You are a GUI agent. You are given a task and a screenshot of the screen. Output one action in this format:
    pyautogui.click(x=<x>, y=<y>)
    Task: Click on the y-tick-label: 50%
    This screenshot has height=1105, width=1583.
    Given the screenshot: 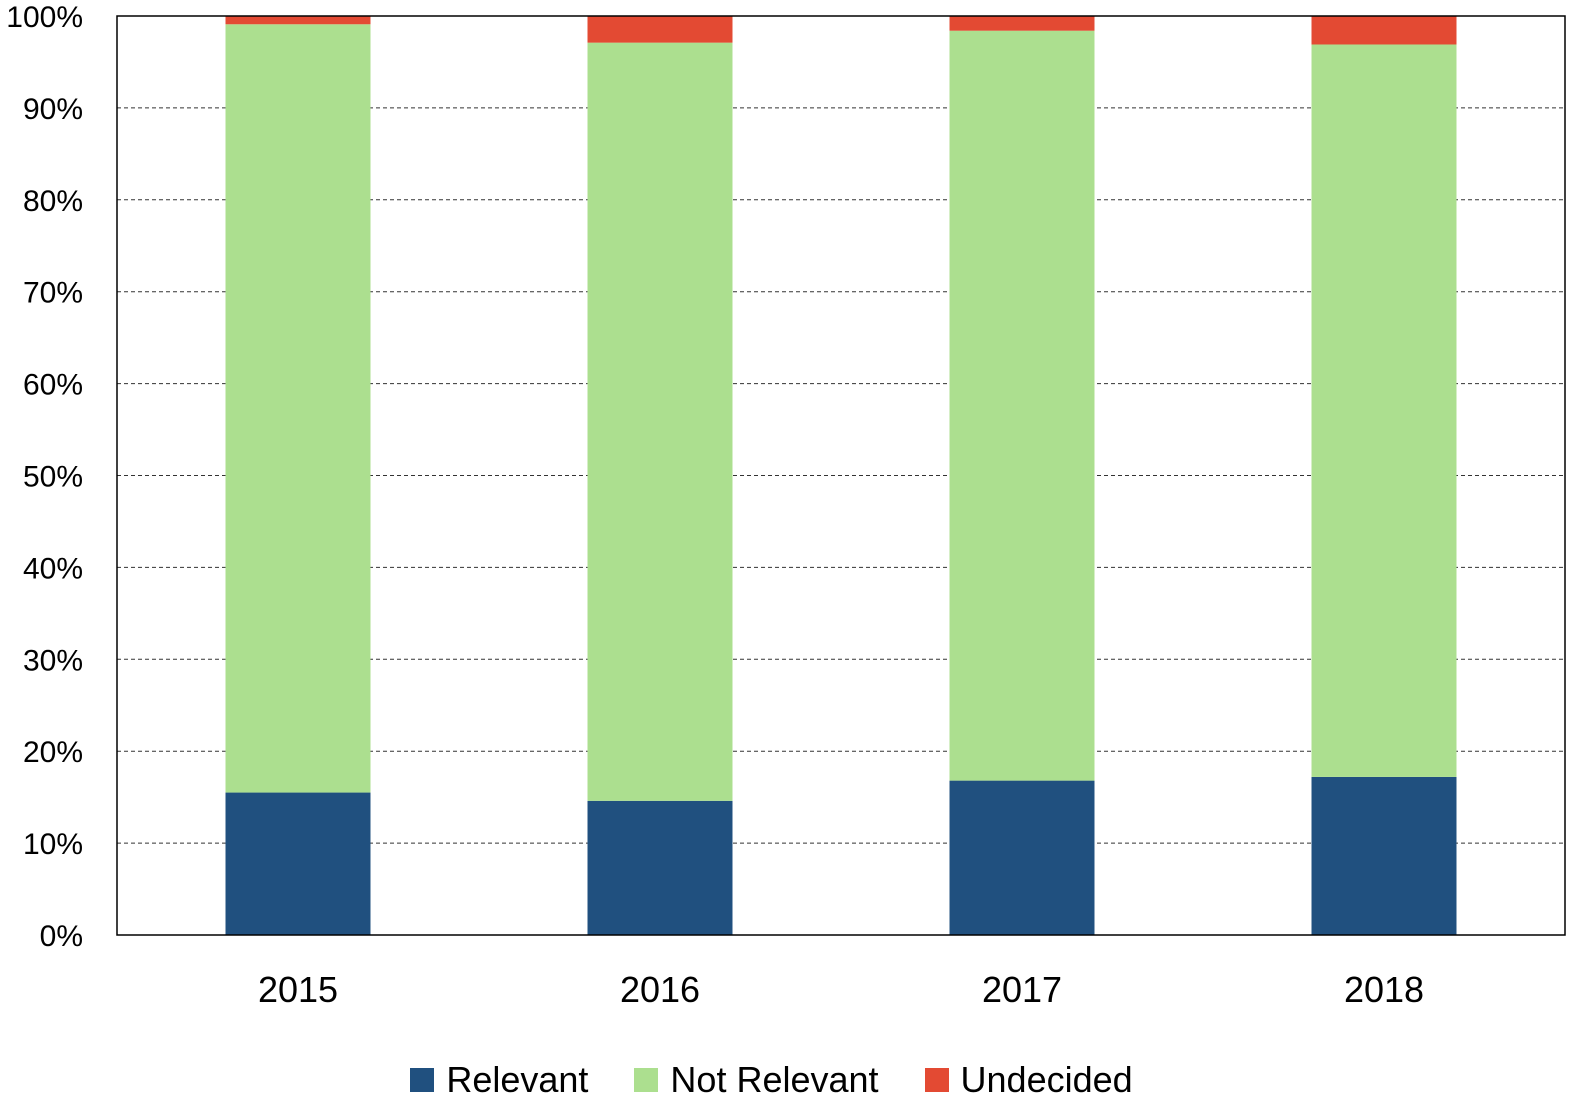 What is the action you would take?
    pyautogui.click(x=53, y=477)
    